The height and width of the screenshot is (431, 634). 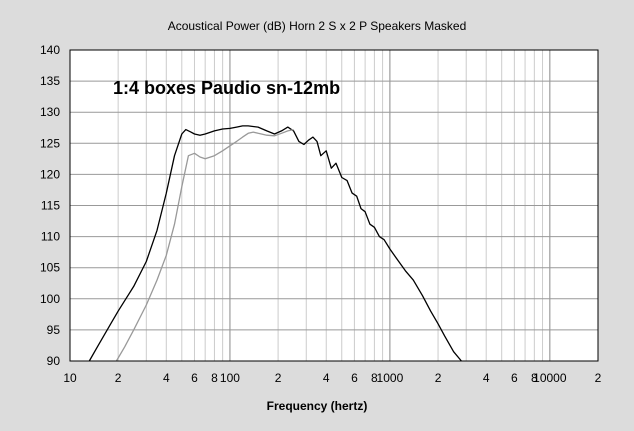 What do you see at coordinates (317, 406) in the screenshot?
I see `x-axis-label: Frequency (hertz)` at bounding box center [317, 406].